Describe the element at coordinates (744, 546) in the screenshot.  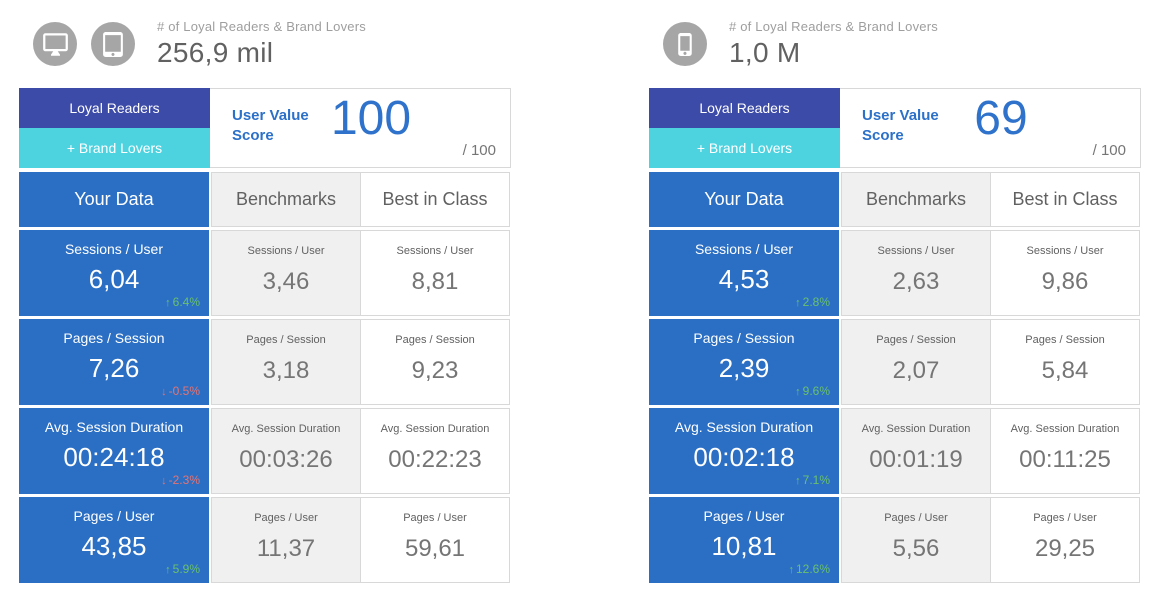
I see `metric-value: 10,81` at that location.